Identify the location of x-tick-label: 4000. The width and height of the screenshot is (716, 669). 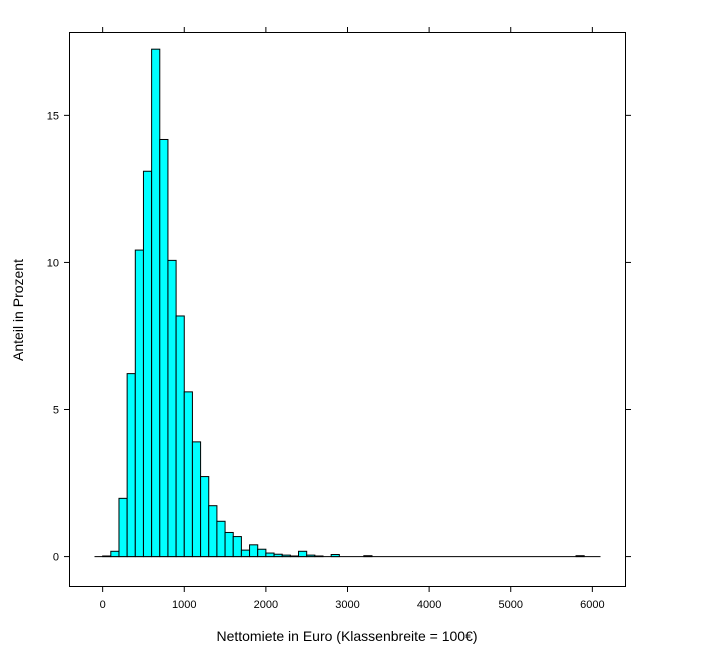
(429, 605).